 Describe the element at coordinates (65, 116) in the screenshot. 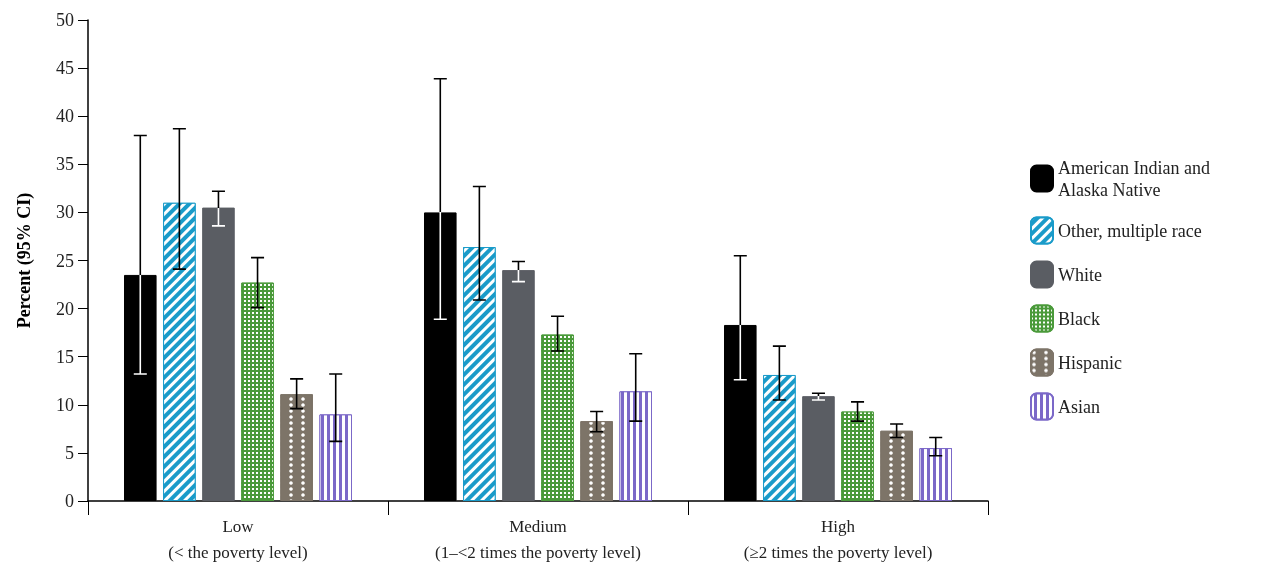

I see `y-tick-label: 40` at that location.